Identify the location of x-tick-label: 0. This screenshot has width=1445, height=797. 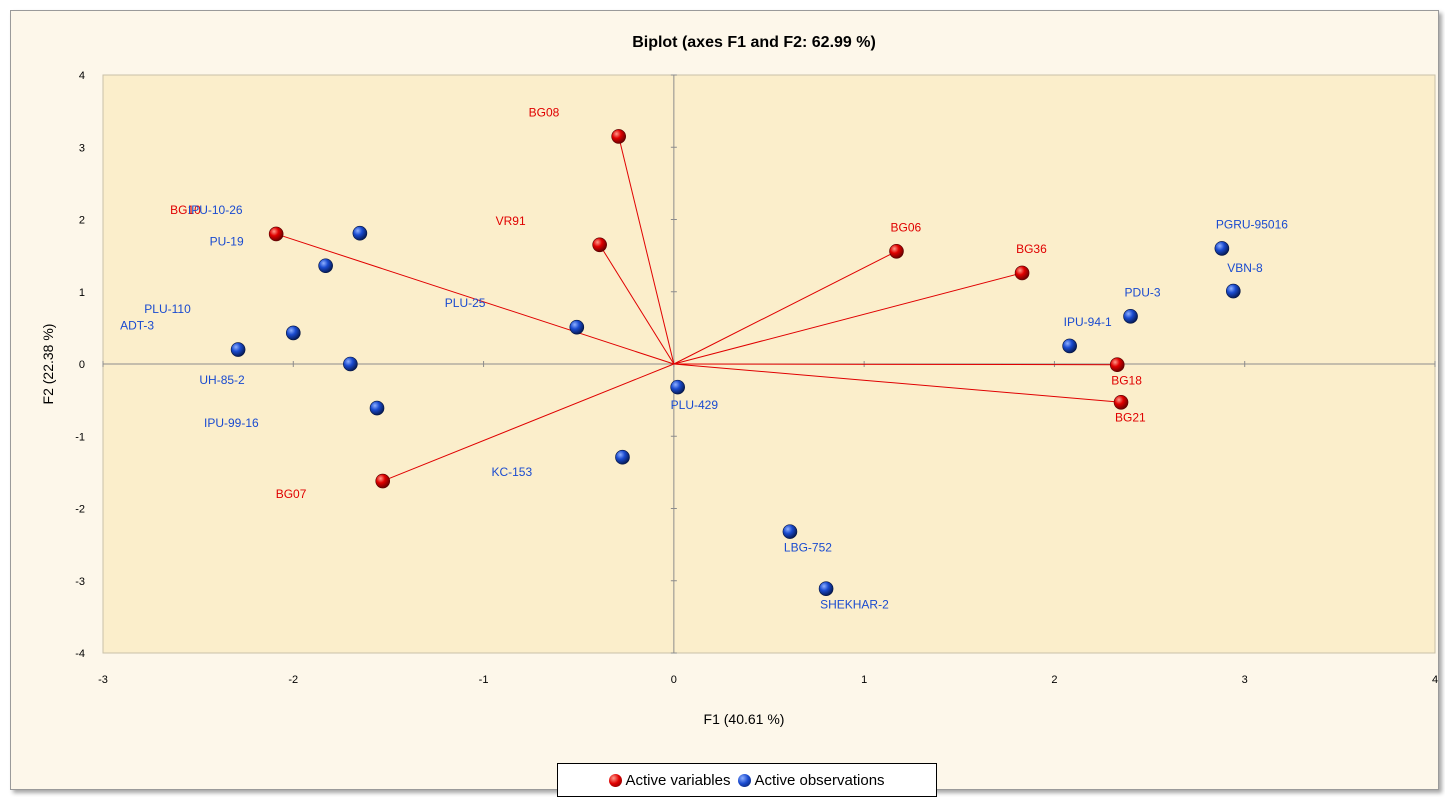
(674, 680).